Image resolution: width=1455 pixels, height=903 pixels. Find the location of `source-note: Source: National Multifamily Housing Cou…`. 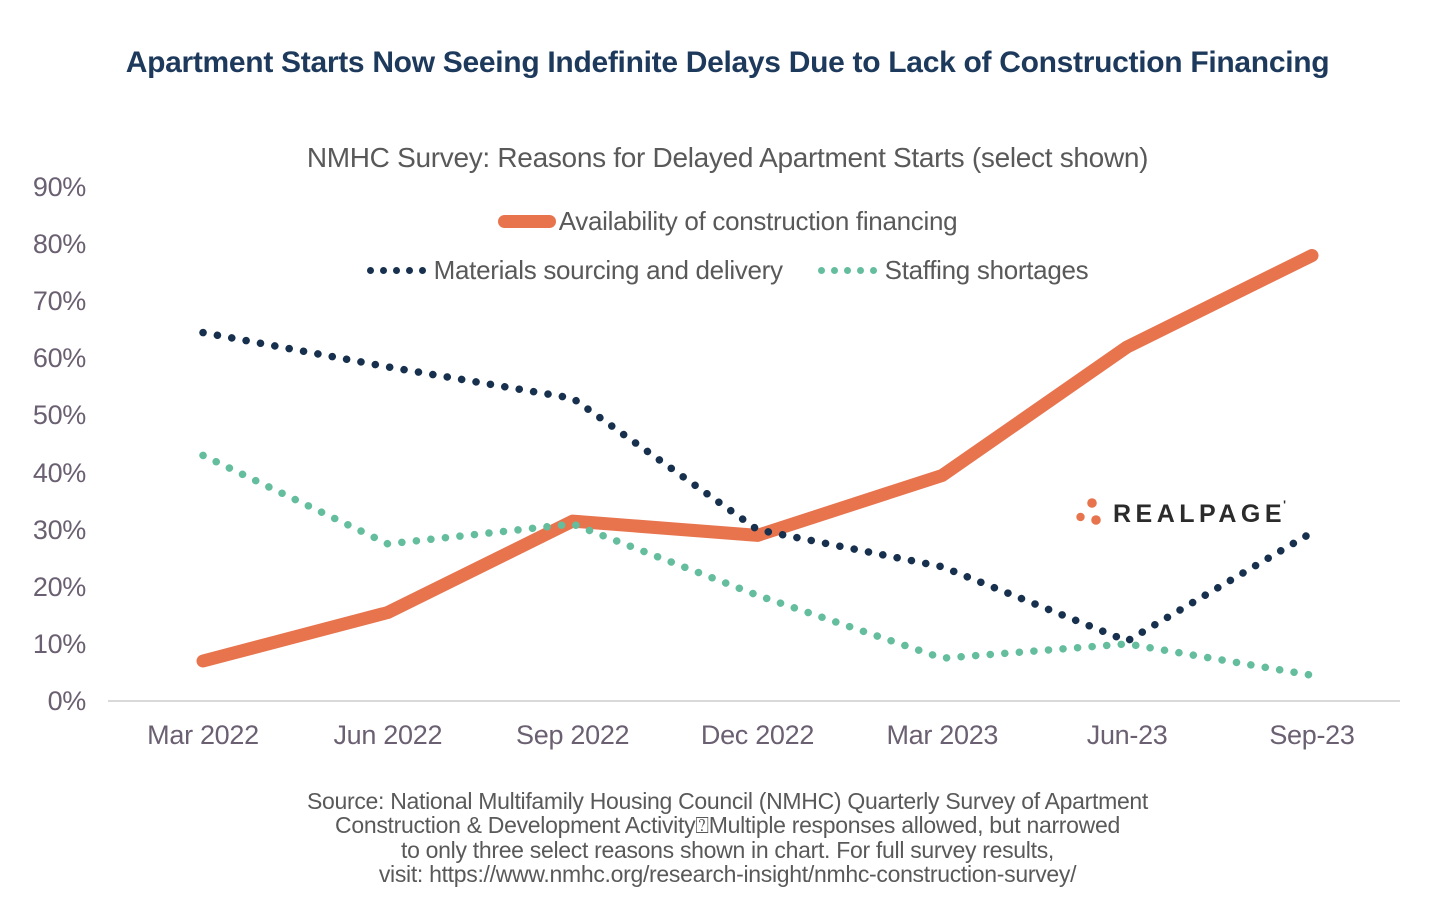

source-note: Source: National Multifamily Housing Cou… is located at coordinates (727, 838).